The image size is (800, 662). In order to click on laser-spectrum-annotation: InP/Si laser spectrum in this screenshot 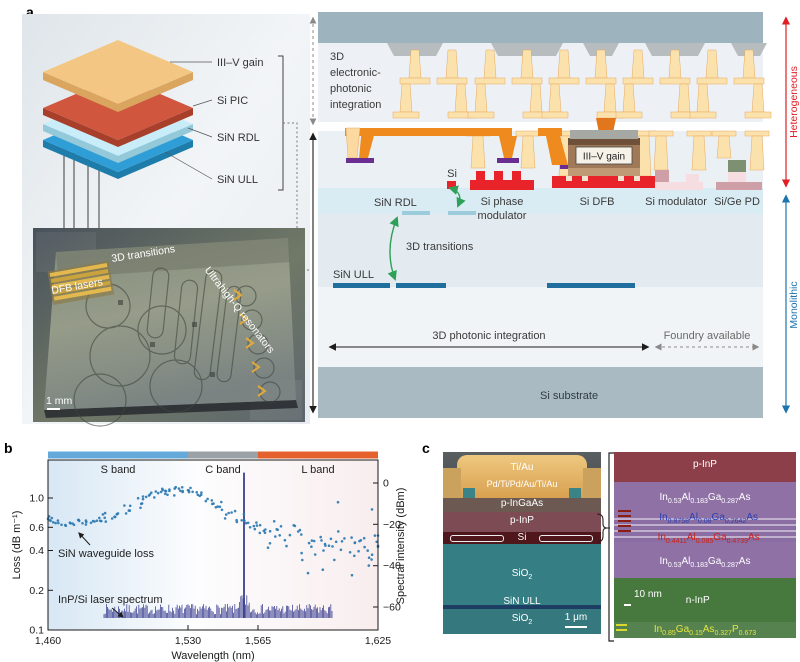, I will do `click(110, 600)`.